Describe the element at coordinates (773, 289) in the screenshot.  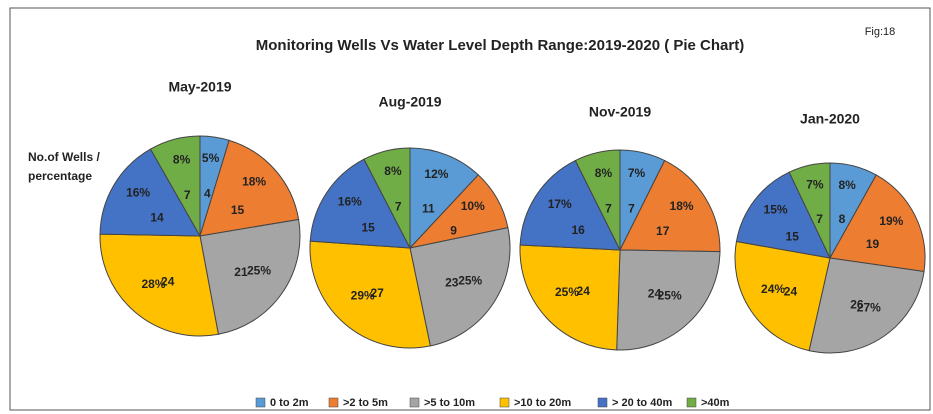
I see `percent-label: 24%` at that location.